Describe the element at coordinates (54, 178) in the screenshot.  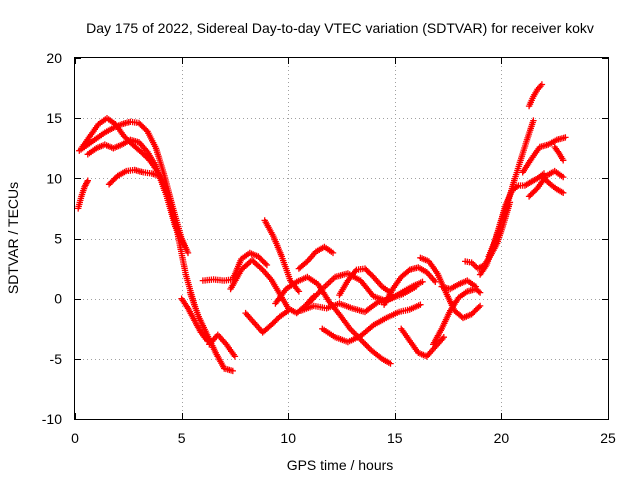
I see `y-tick-label: 10` at that location.